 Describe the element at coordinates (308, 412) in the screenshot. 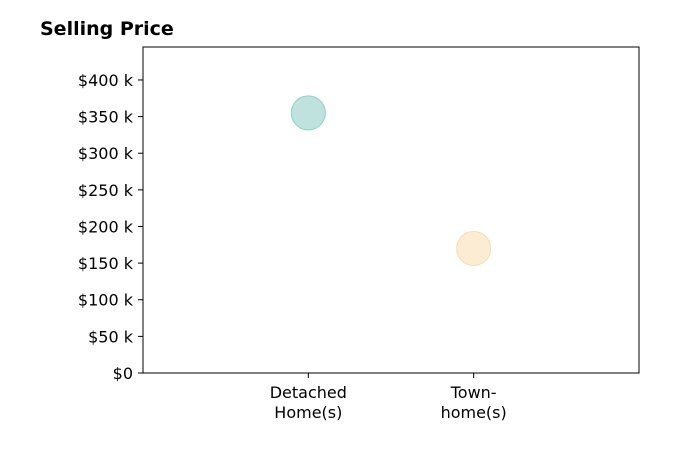

I see `x-tick-label: Home(s)` at that location.